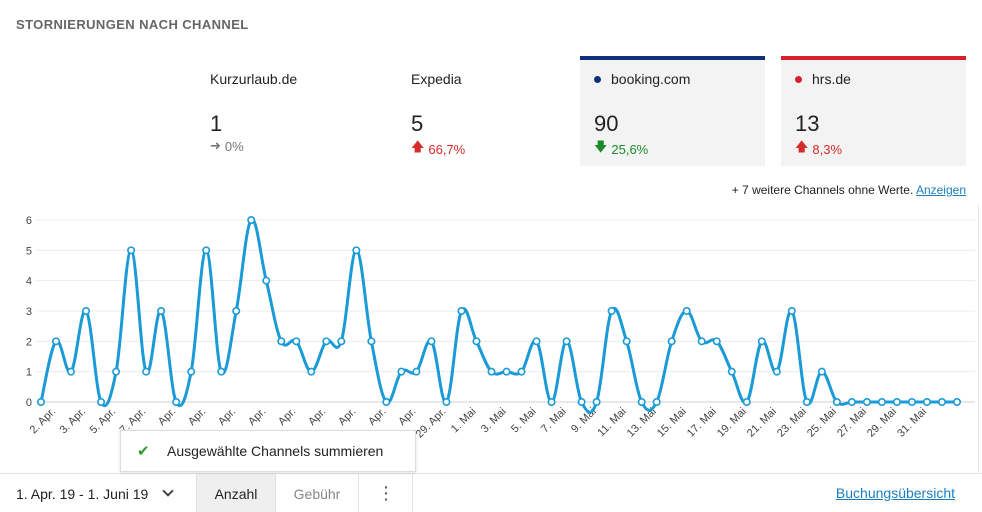  Describe the element at coordinates (912, 423) in the screenshot. I see `x-tick-label: 31. Mai` at that location.